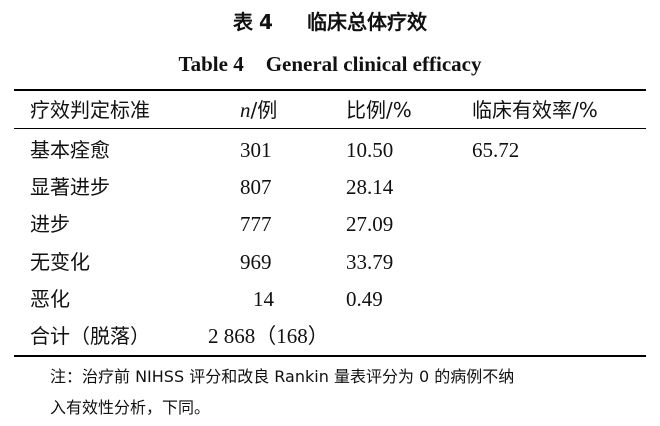 The image size is (660, 426). Describe the element at coordinates (370, 150) in the screenshot. I see `cell-ratio: 10.50` at that location.